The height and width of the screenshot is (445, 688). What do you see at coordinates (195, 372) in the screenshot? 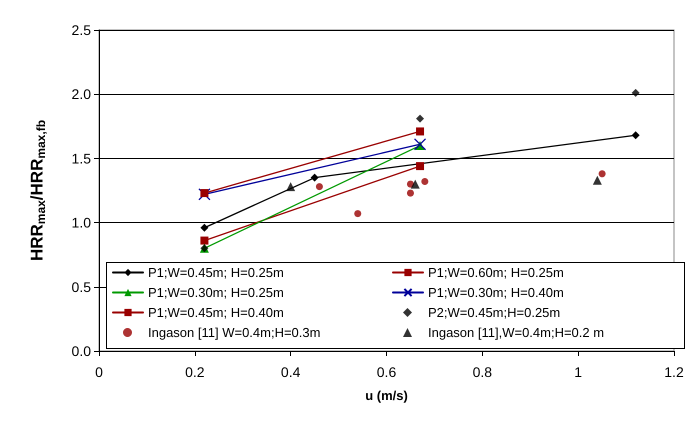
I see `x-tick-label: 0.2` at bounding box center [195, 372].